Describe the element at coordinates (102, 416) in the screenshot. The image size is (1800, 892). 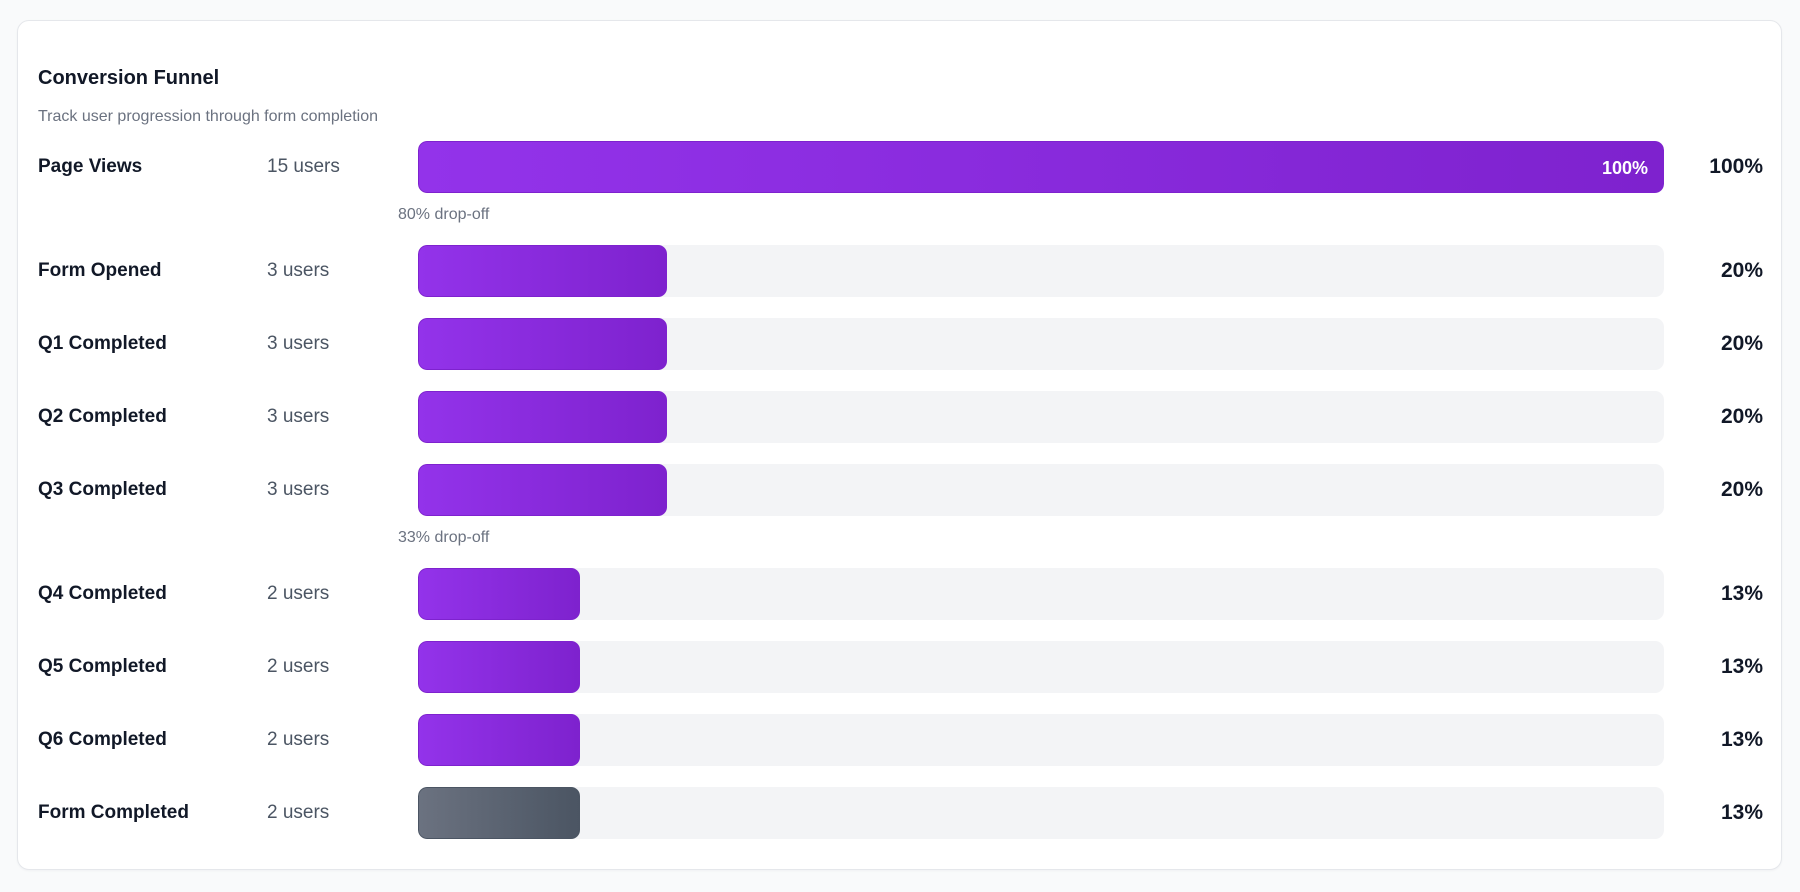
I see `stage-label: Q2 Completed` at that location.